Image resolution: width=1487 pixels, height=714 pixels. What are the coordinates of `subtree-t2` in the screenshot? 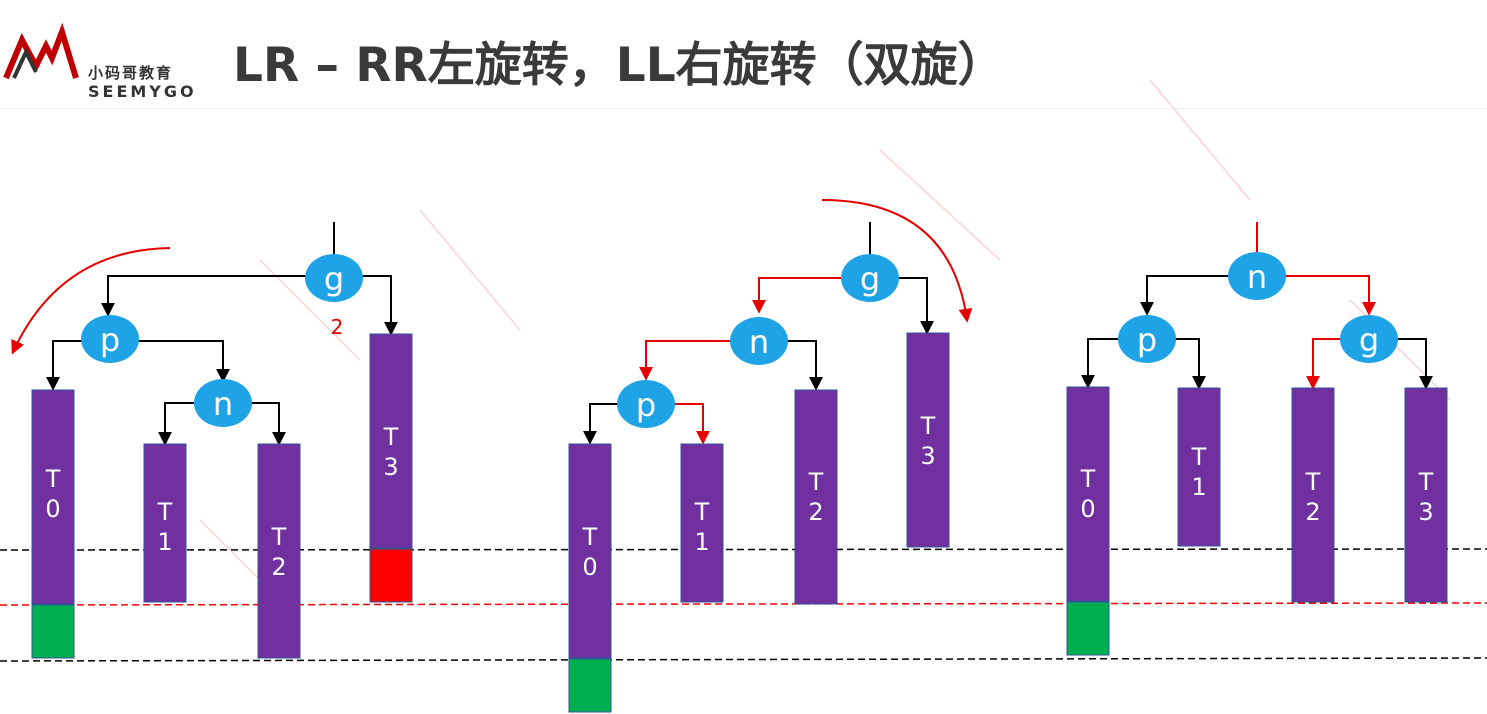 It's located at (279, 551).